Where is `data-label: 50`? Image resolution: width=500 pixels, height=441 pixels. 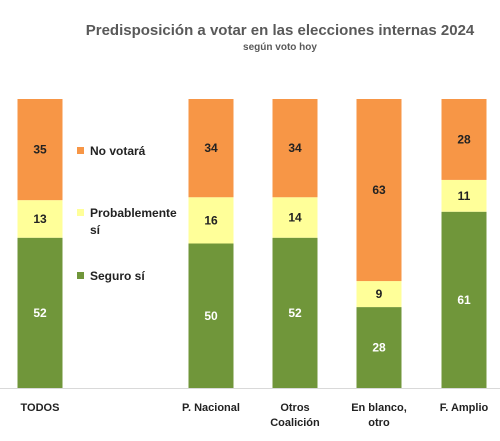
data-label: 50 is located at coordinates (211, 316).